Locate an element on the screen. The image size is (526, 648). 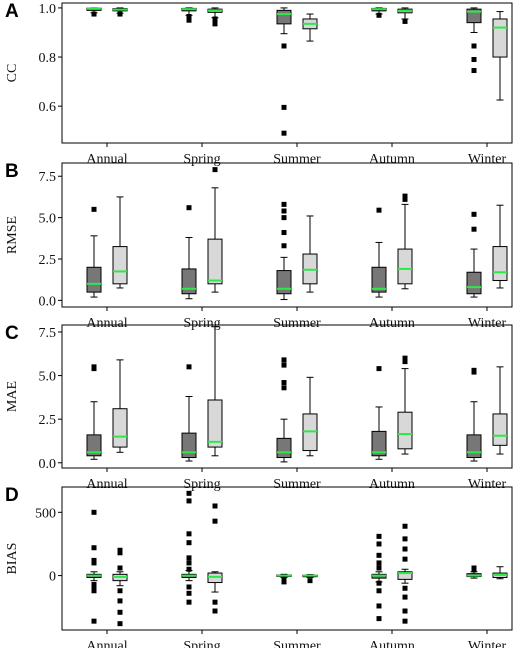
box-summer-dark is located at coordinates (284, 579).